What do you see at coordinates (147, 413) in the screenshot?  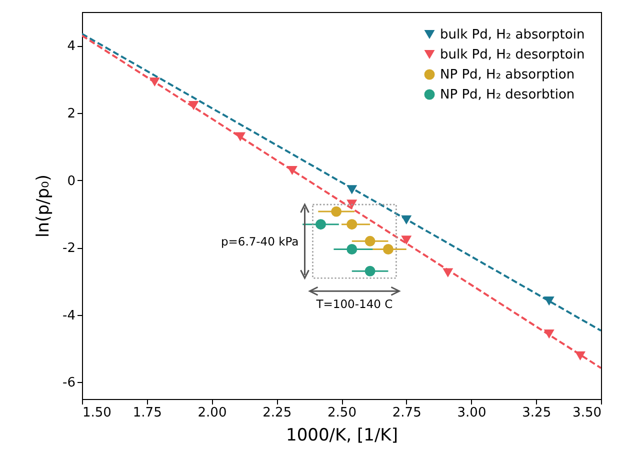 I see `x-tick-label: 1.75` at bounding box center [147, 413].